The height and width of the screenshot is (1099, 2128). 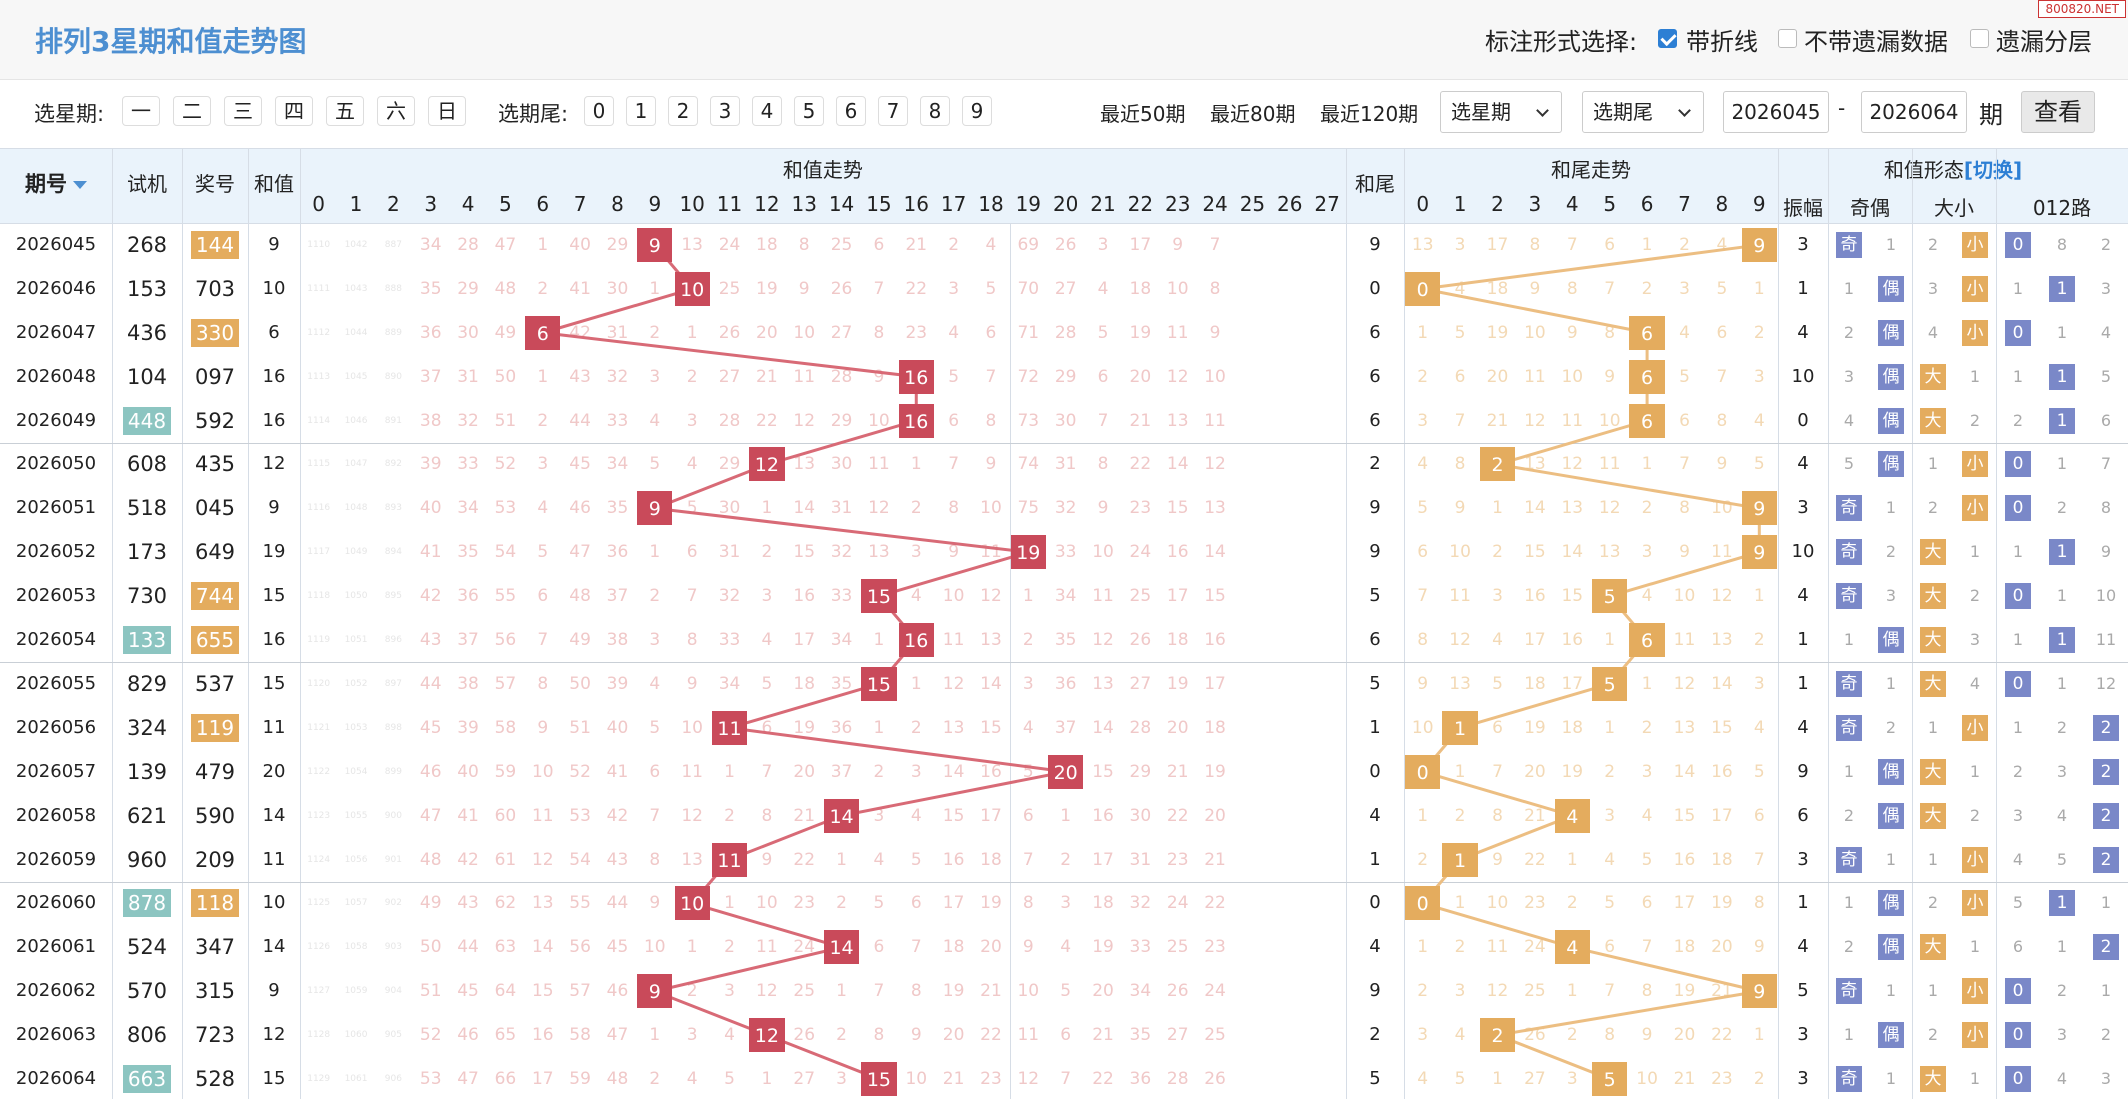 I want to click on sum-miss-cell: 1050, so click(x=356, y=596).